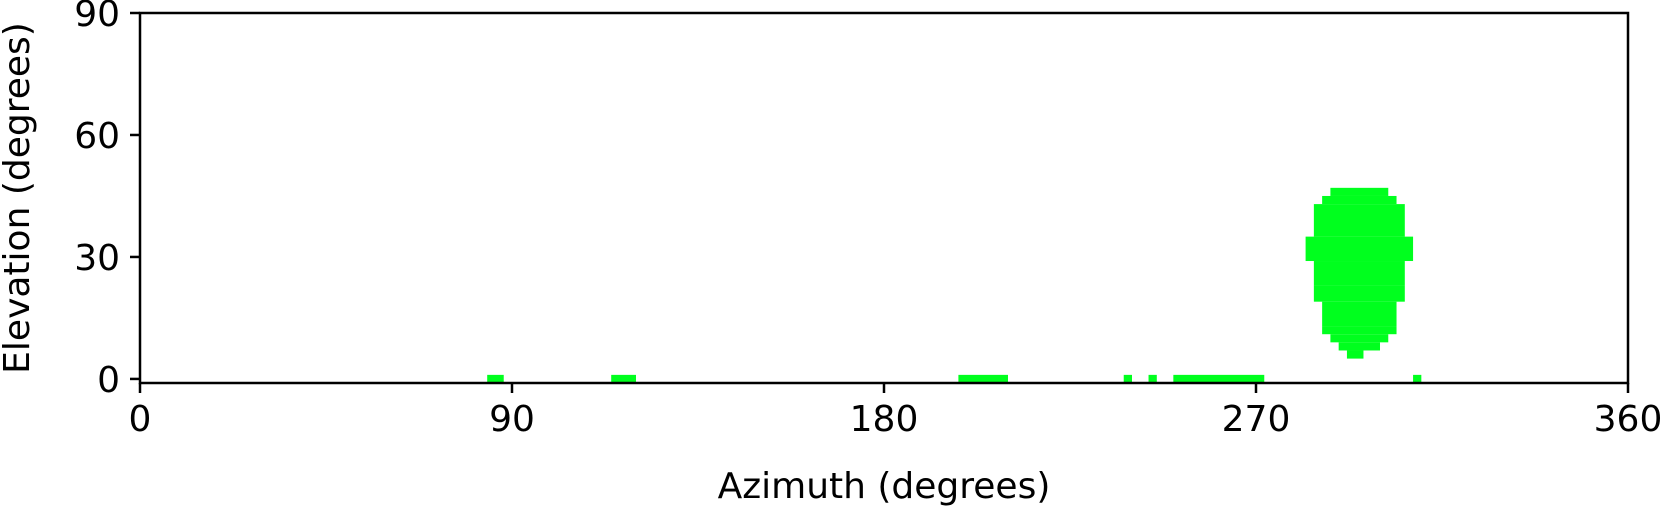  What do you see at coordinates (884, 419) in the screenshot?
I see `x-tick-label: 180` at bounding box center [884, 419].